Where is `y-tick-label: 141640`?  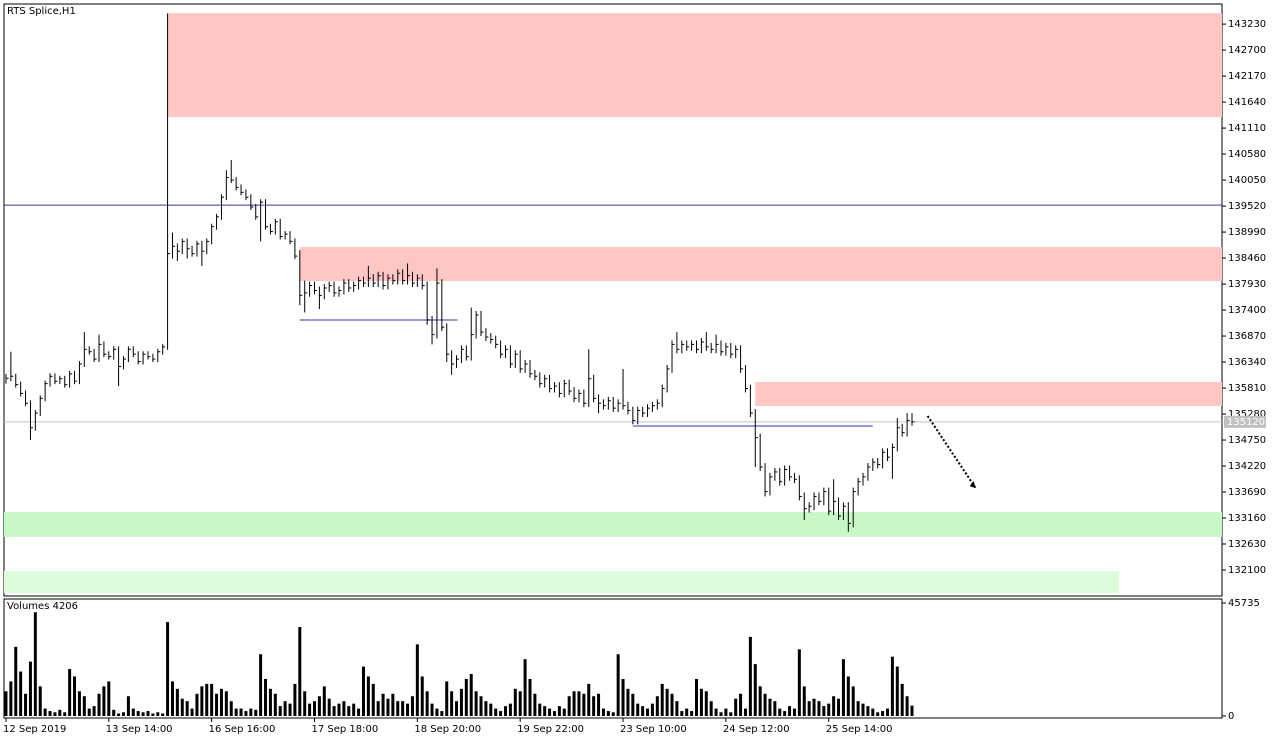 y-tick-label: 141640 is located at coordinates (1247, 102).